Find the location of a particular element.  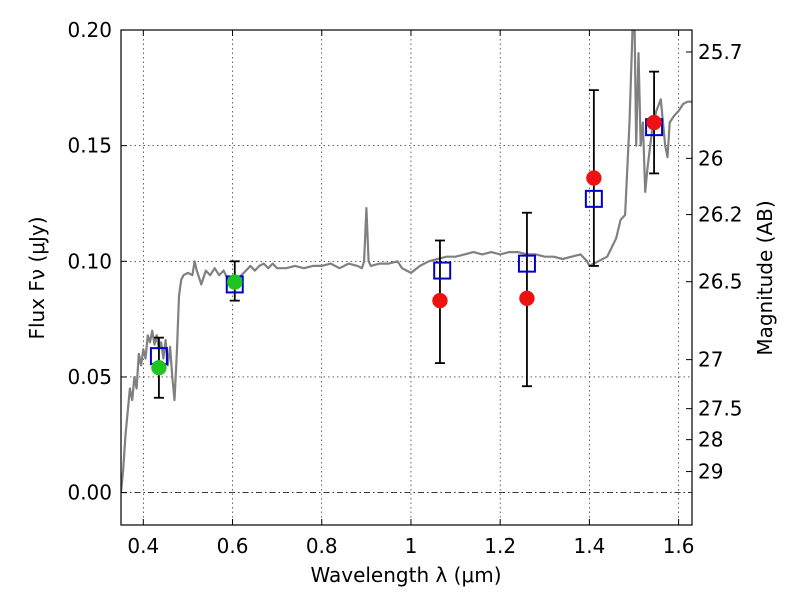

x-axis-label: Wavelength λ (μm) is located at coordinates (405, 575).